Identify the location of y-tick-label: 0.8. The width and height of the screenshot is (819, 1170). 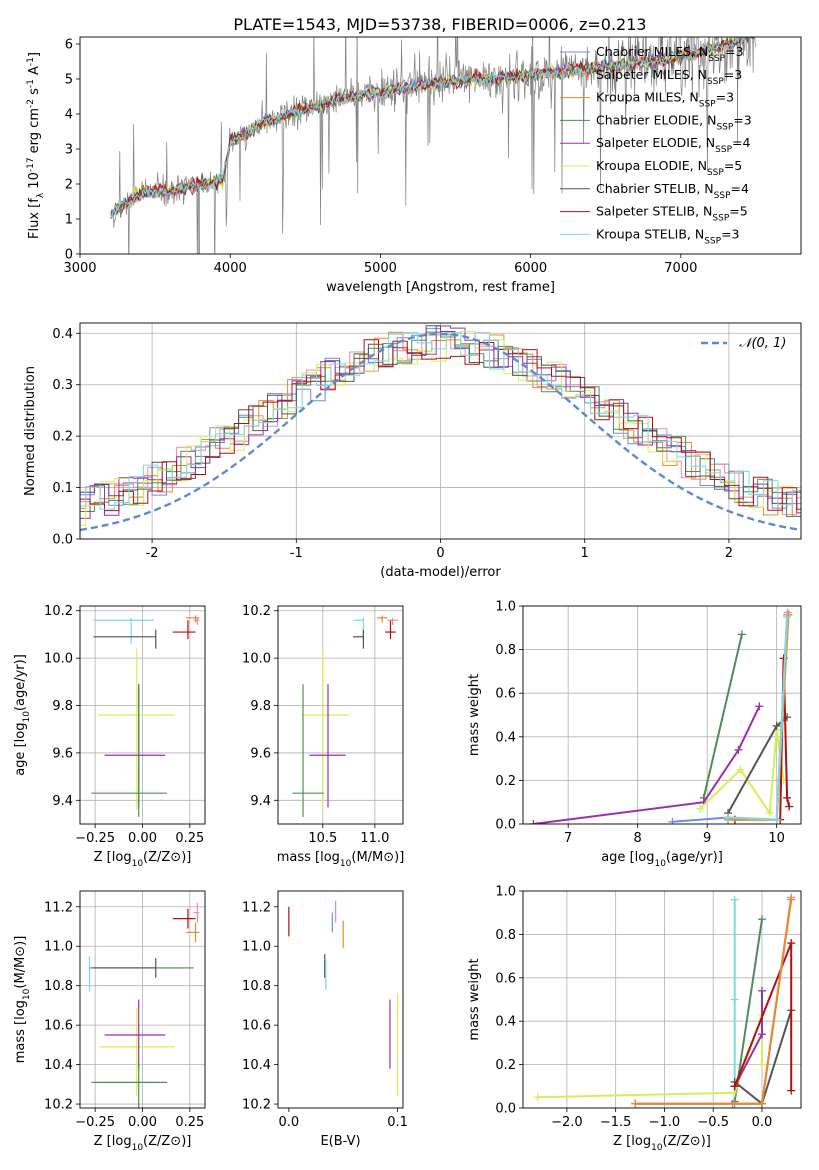
(505, 650).